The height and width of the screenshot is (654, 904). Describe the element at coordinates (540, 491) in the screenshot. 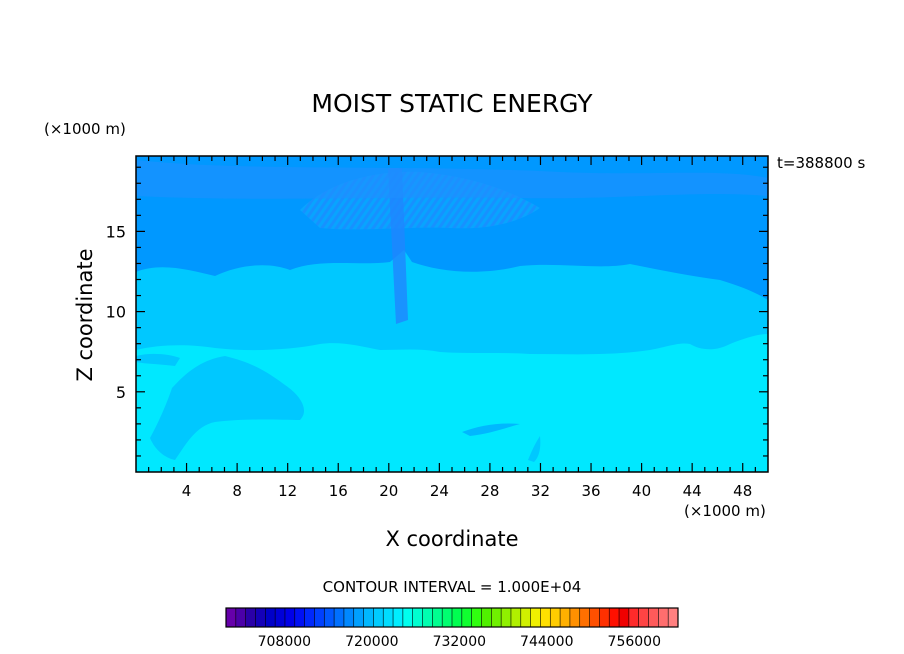

I see `x-tick-label: 32` at that location.